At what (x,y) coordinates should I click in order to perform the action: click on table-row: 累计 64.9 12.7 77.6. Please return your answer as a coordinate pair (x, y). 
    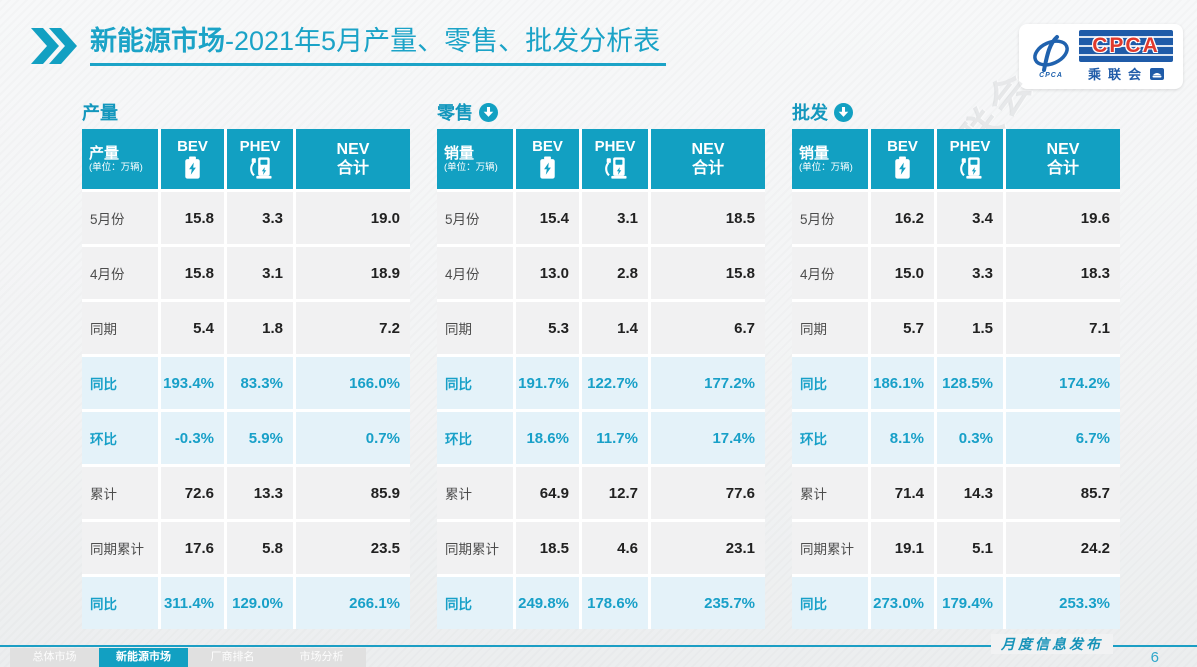
    Looking at the image, I should click on (601, 493).